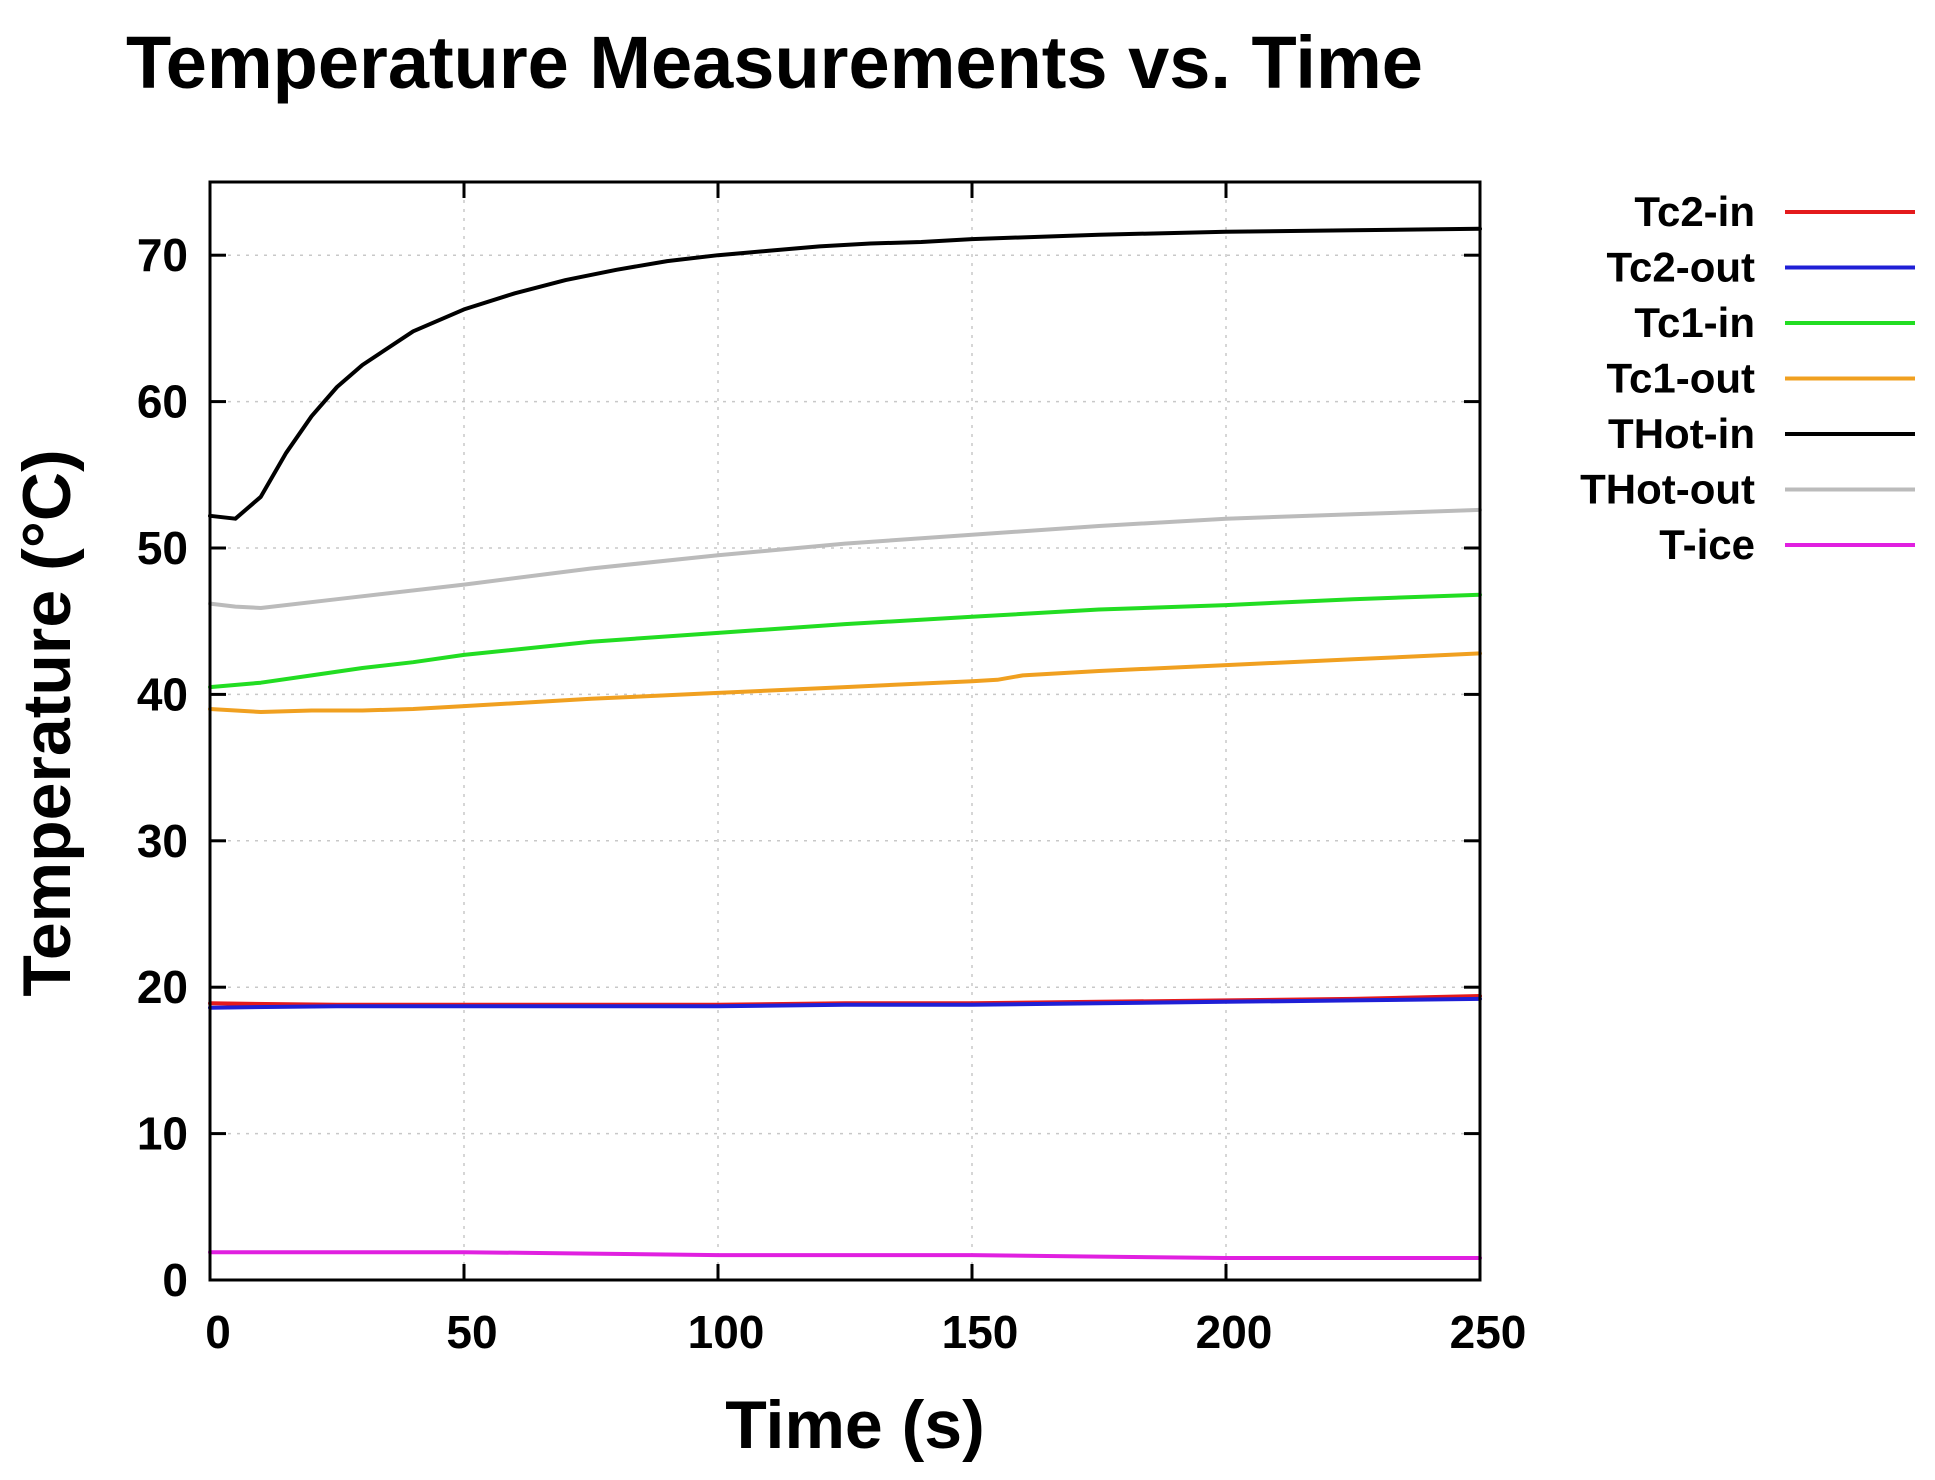 Image resolution: width=1935 pixels, height=1480 pixels. I want to click on series-line-thot-in, so click(845, 373).